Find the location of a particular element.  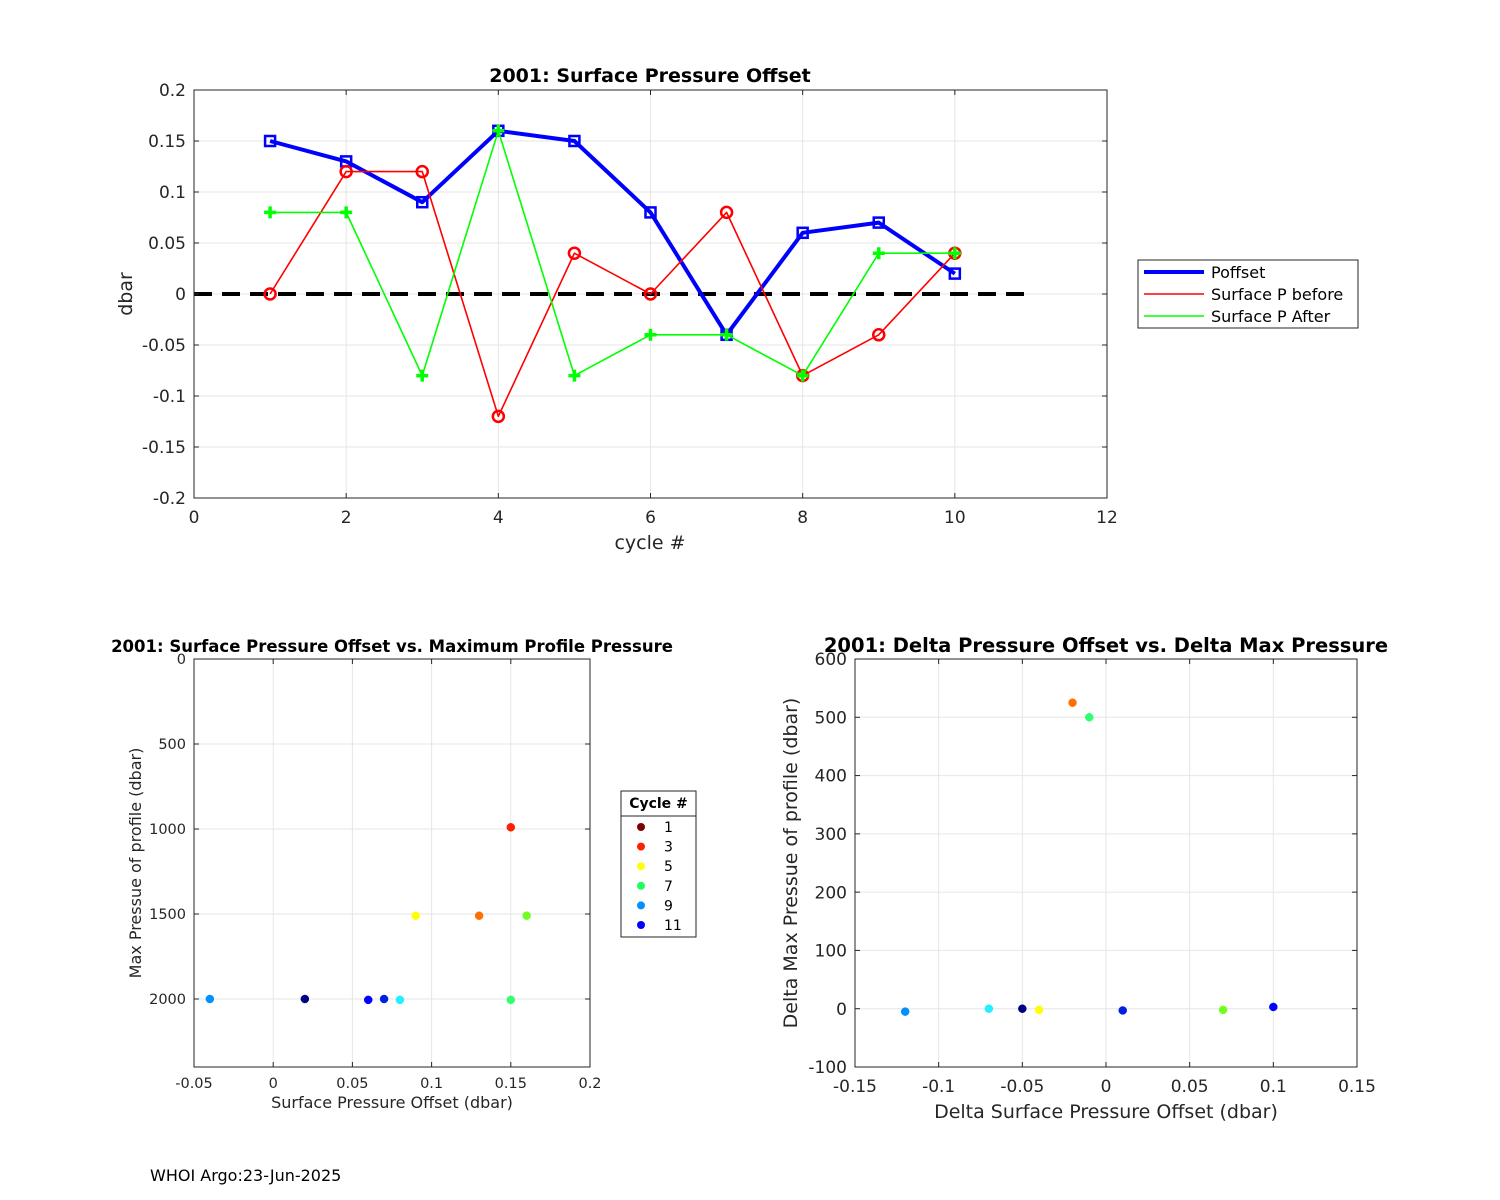

top-series is located at coordinates (612, 274).